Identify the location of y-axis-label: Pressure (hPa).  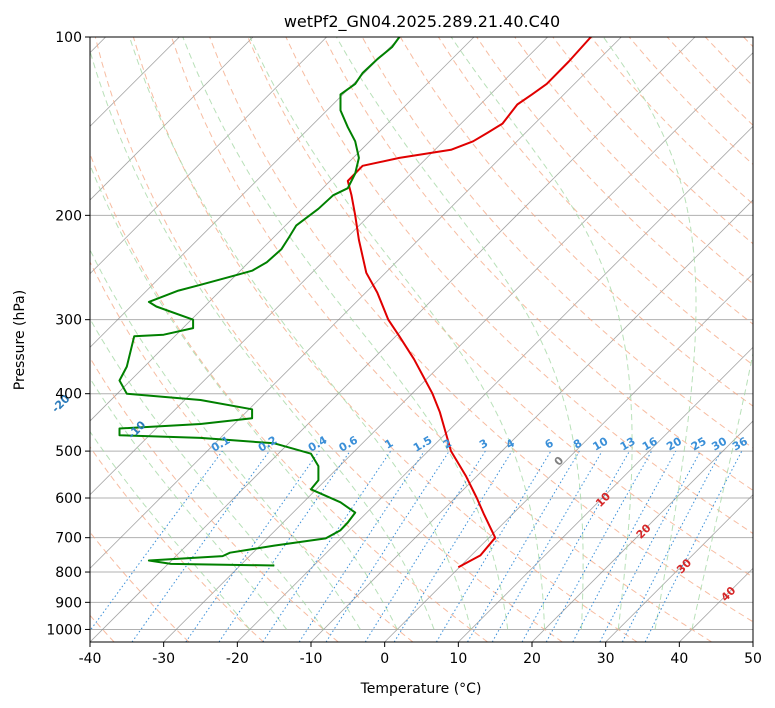
(20, 340).